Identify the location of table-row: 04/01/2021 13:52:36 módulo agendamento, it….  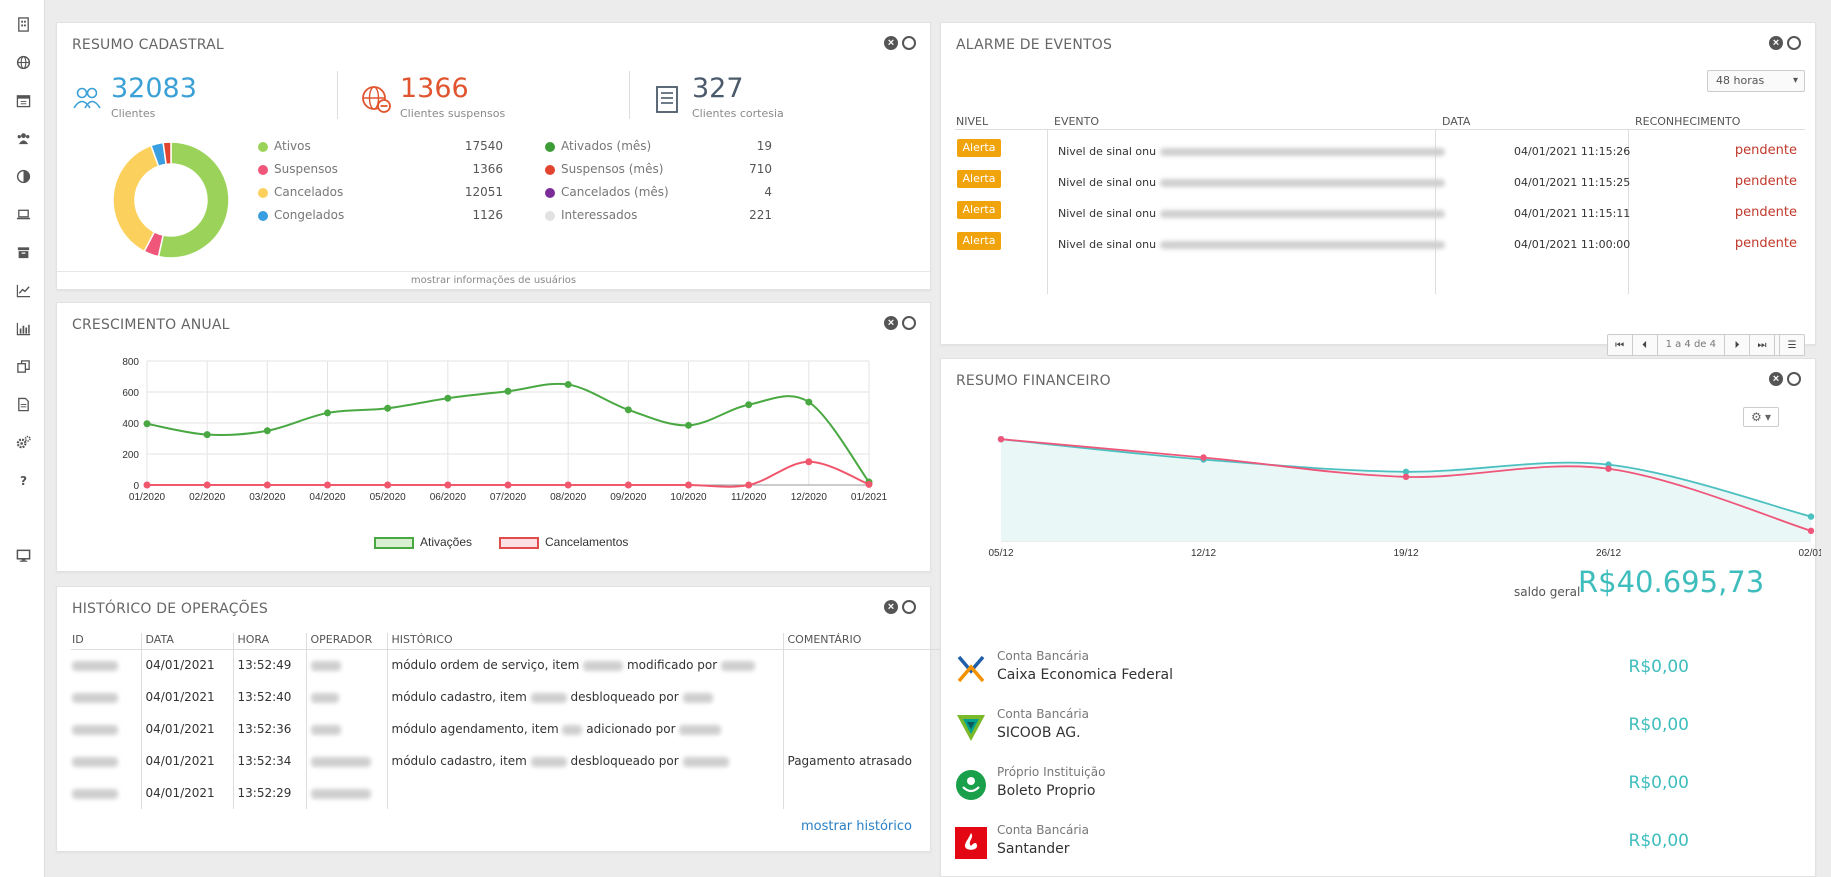
(522, 729).